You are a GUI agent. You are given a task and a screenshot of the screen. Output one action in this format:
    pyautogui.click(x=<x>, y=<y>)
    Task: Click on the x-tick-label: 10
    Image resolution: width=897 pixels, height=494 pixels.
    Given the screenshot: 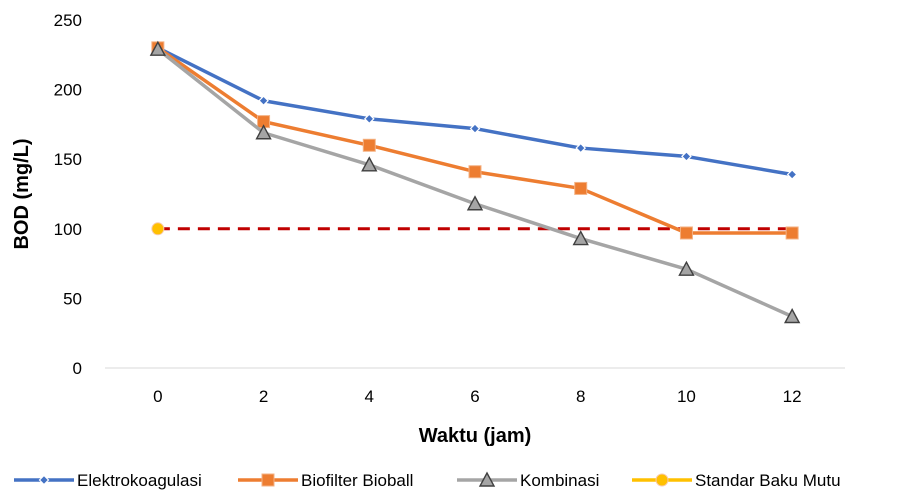 What is the action you would take?
    pyautogui.click(x=686, y=396)
    